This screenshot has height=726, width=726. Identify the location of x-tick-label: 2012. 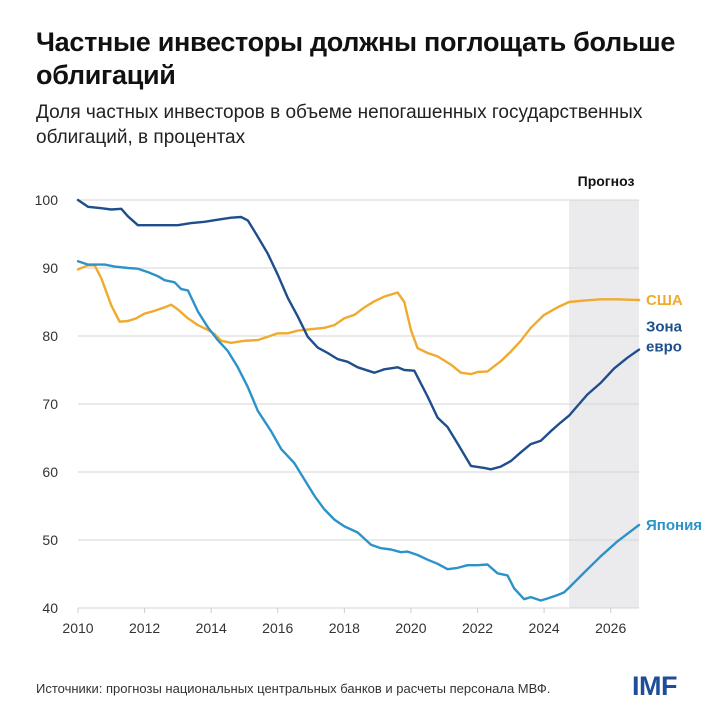
(144, 628).